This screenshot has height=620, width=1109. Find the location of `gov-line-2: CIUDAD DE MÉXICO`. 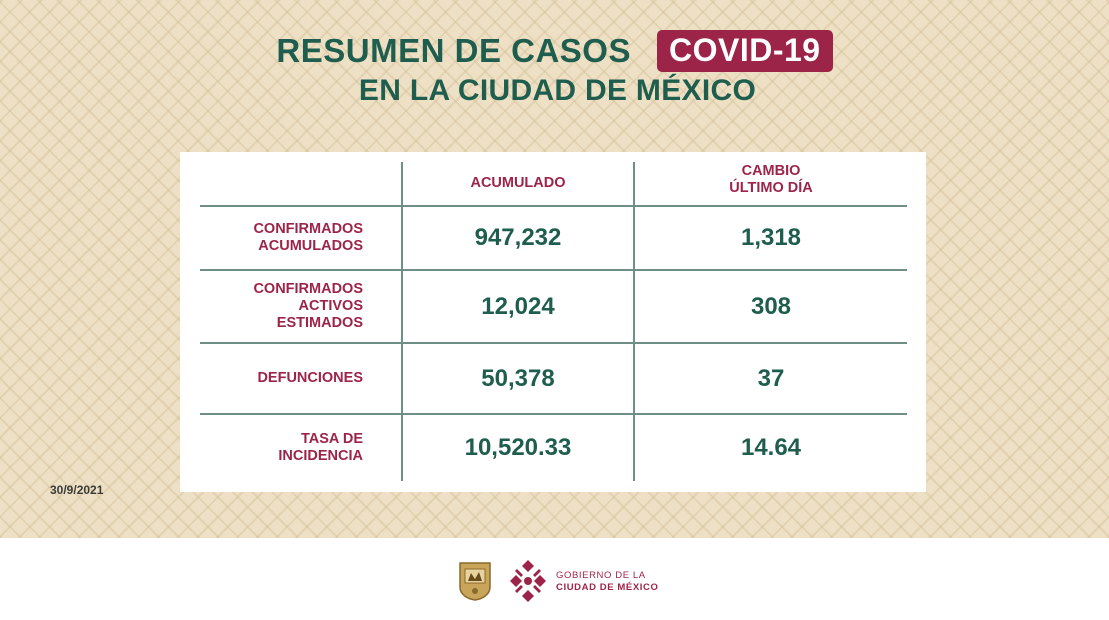

gov-line-2: CIUDAD DE MÉXICO is located at coordinates (607, 587).